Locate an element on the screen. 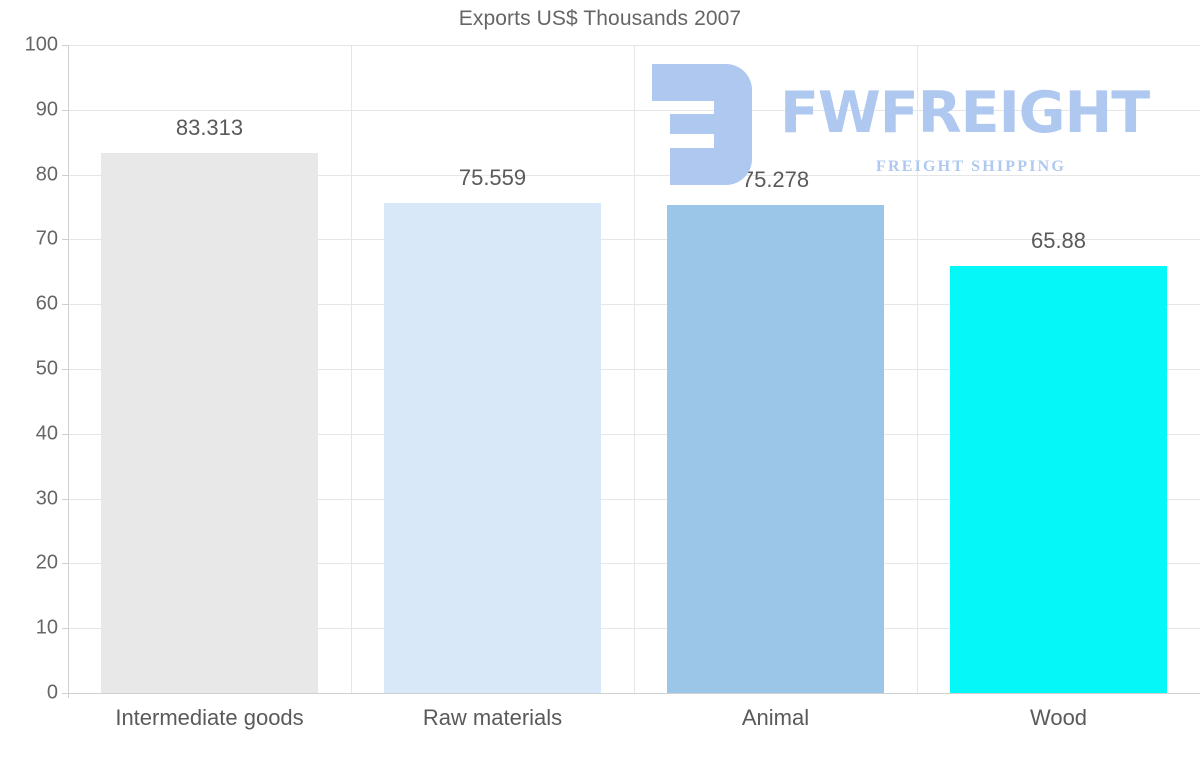 This screenshot has width=1200, height=763. y-axis-tick-label: 20 is located at coordinates (46, 562).